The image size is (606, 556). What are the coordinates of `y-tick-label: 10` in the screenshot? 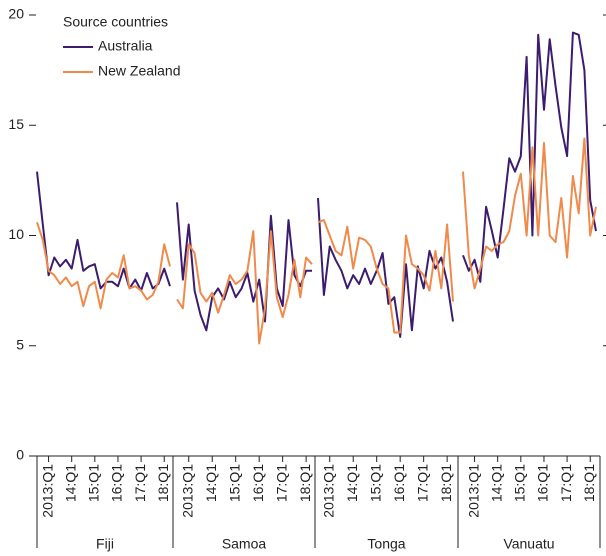 It's located at (16, 234).